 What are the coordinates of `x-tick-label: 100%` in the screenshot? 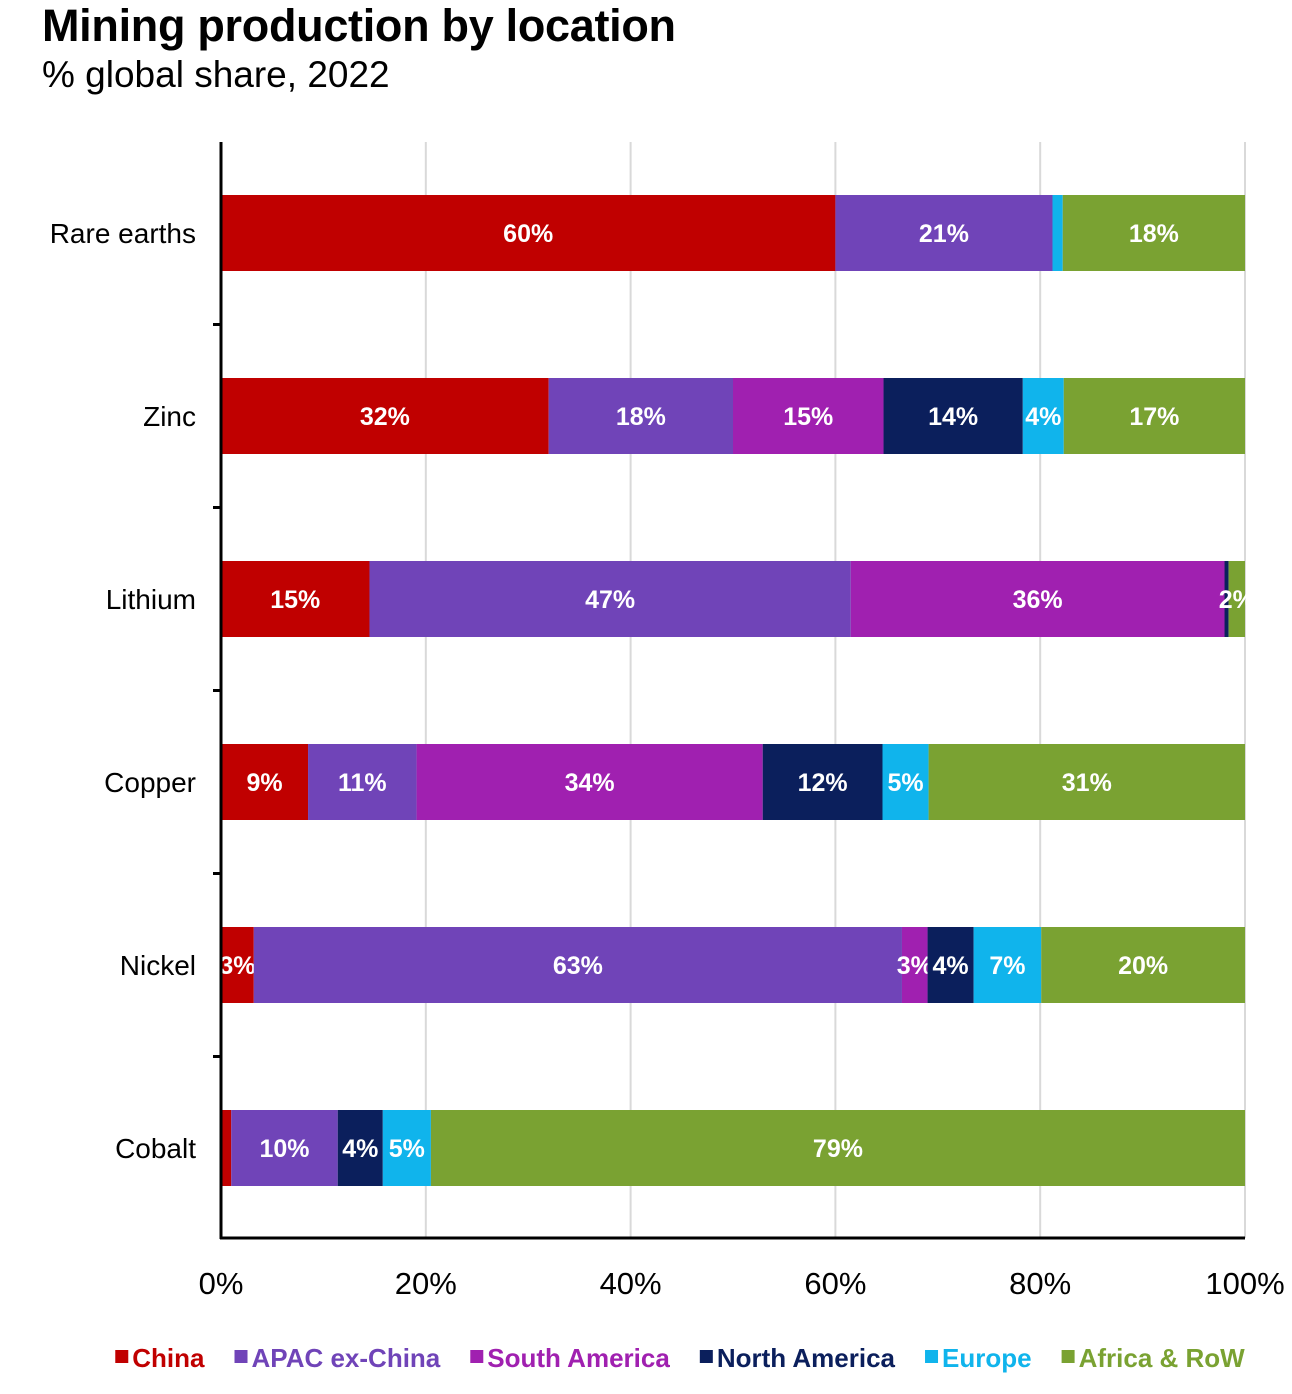 It's located at (1244, 1283).